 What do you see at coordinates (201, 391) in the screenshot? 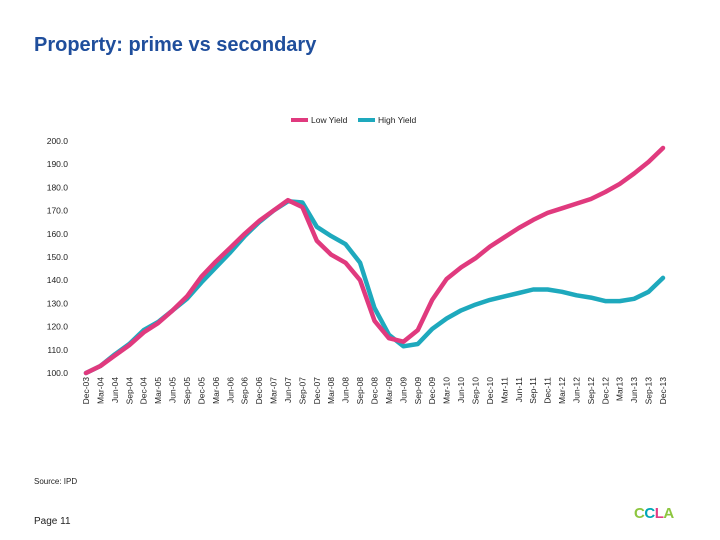
I see `x-tick-label: Dec-05` at bounding box center [201, 391].